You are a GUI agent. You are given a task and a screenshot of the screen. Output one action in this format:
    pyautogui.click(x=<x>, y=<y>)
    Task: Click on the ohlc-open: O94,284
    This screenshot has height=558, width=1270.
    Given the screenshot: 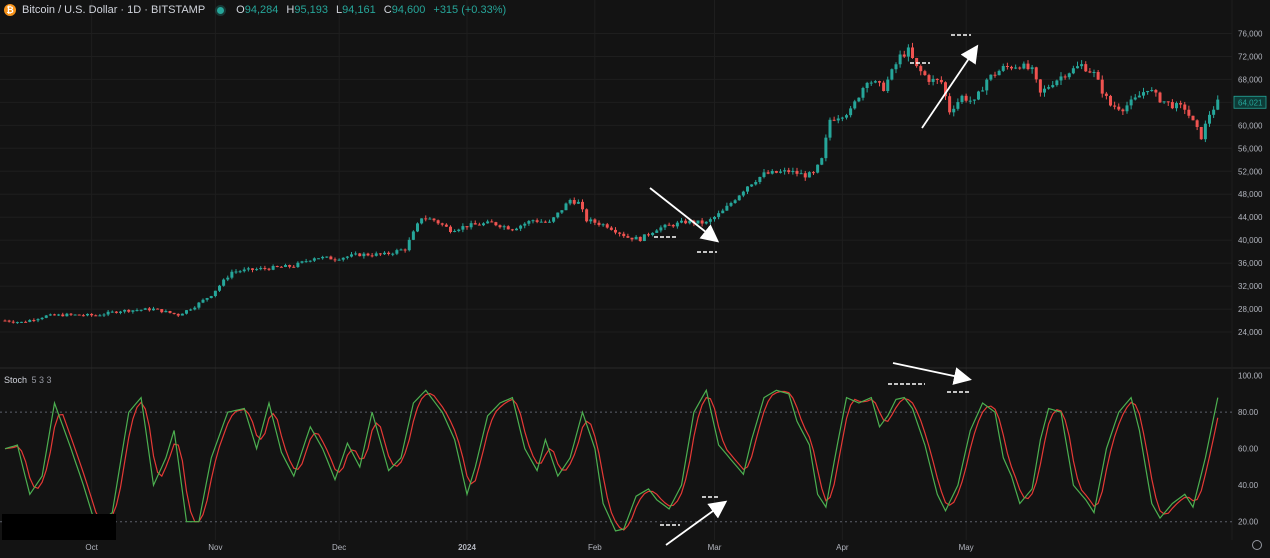 What is the action you would take?
    pyautogui.click(x=258, y=10)
    